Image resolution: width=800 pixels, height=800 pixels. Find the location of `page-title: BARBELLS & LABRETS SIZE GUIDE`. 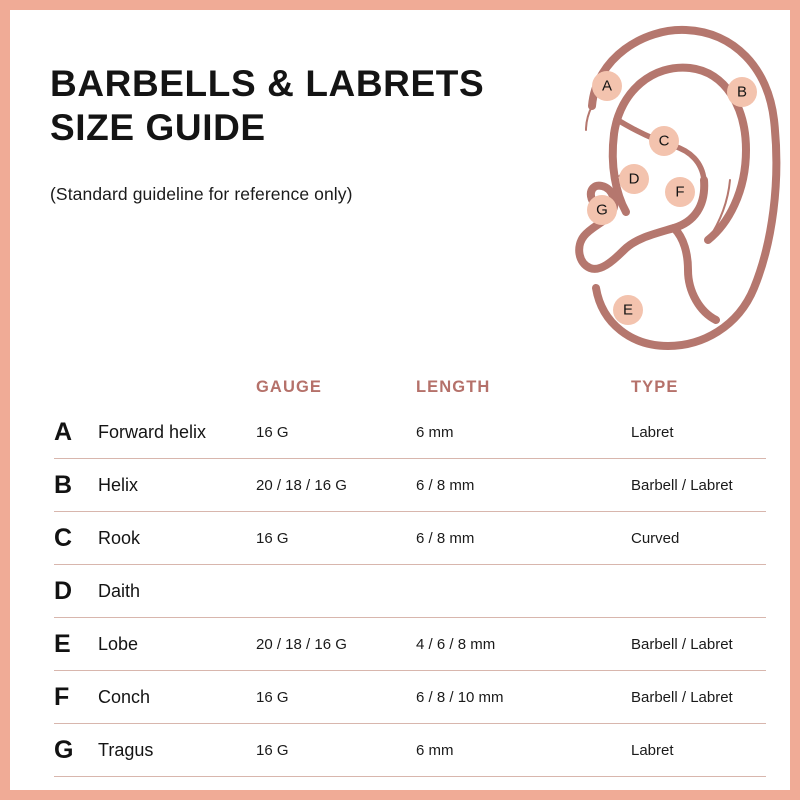

page-title: BARBELLS & LABRETS SIZE GUIDE is located at coordinates (267, 105).